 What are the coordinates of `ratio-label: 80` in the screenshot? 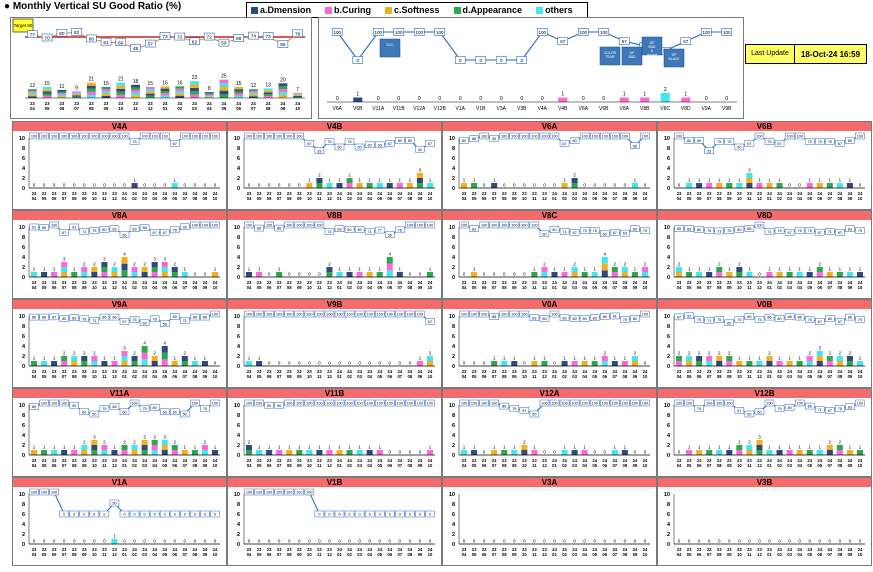 It's located at (779, 319).